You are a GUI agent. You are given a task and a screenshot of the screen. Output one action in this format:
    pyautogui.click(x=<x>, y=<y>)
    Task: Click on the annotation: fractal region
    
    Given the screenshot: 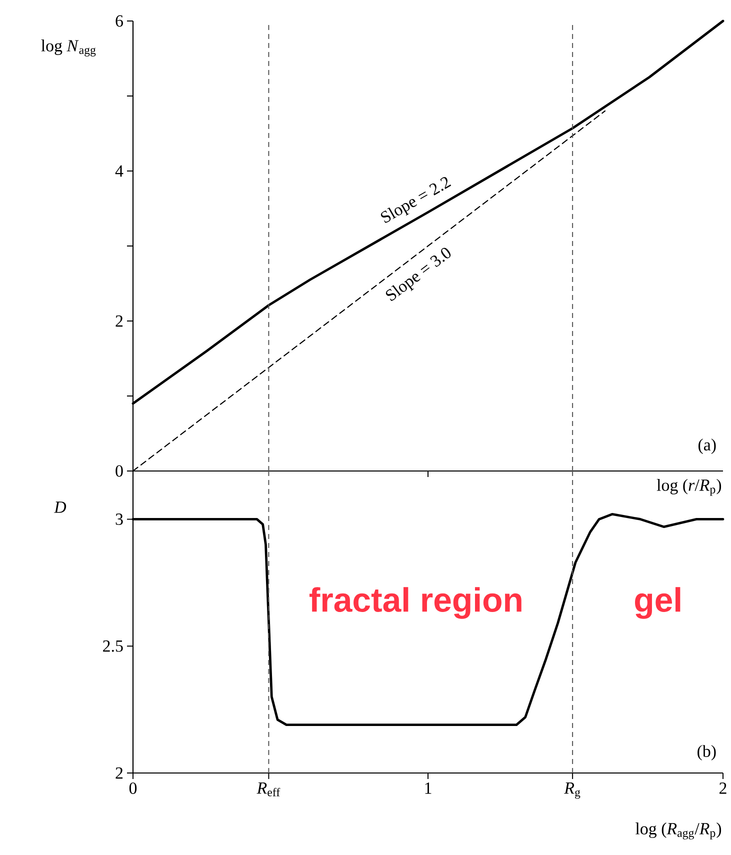 What is the action you would take?
    pyautogui.click(x=416, y=603)
    